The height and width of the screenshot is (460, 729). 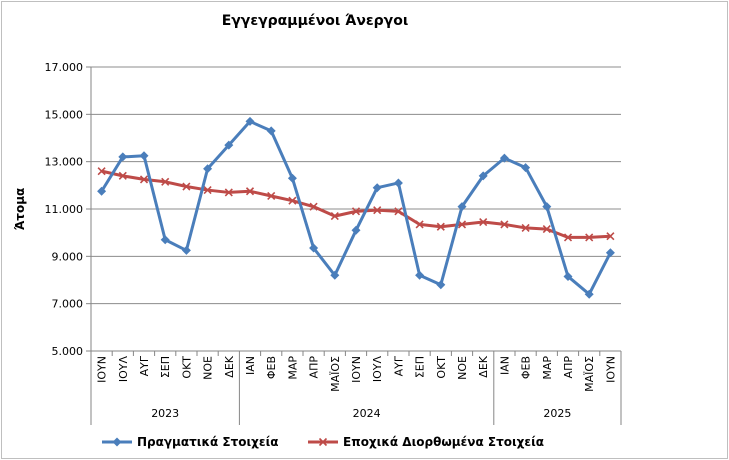 I want to click on year-label: 2023, so click(x=165, y=413).